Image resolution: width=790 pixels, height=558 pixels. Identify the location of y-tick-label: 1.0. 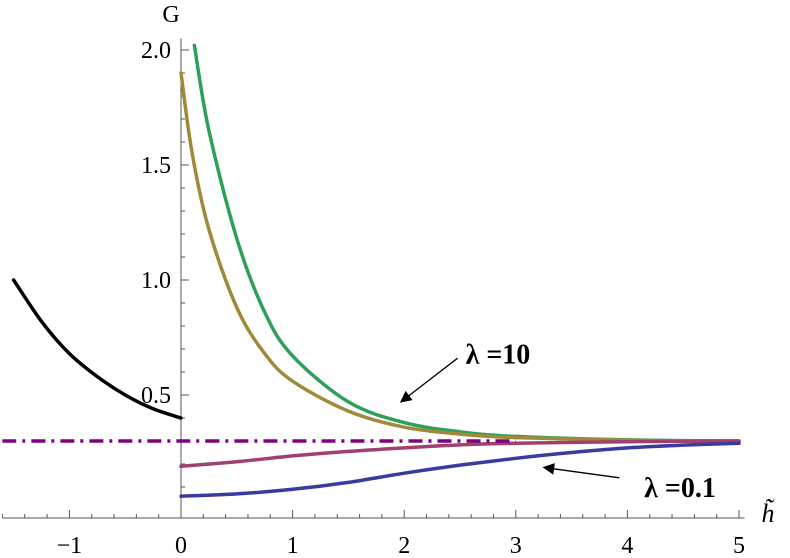
(156, 281).